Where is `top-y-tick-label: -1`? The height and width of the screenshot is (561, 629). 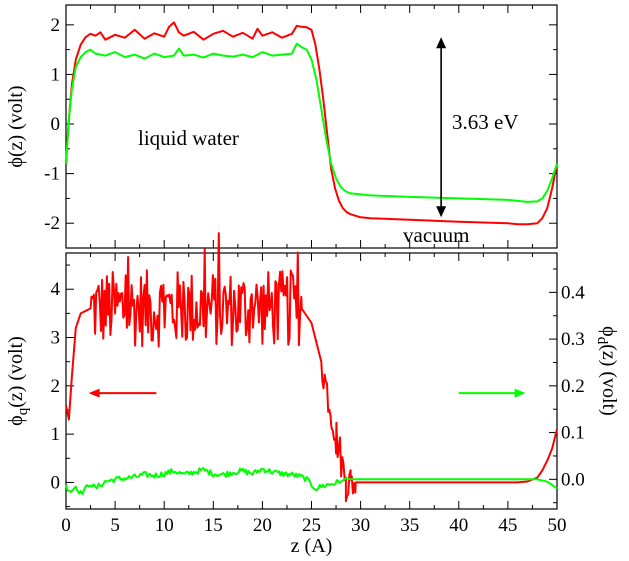 top-y-tick-label: -1 is located at coordinates (52, 174).